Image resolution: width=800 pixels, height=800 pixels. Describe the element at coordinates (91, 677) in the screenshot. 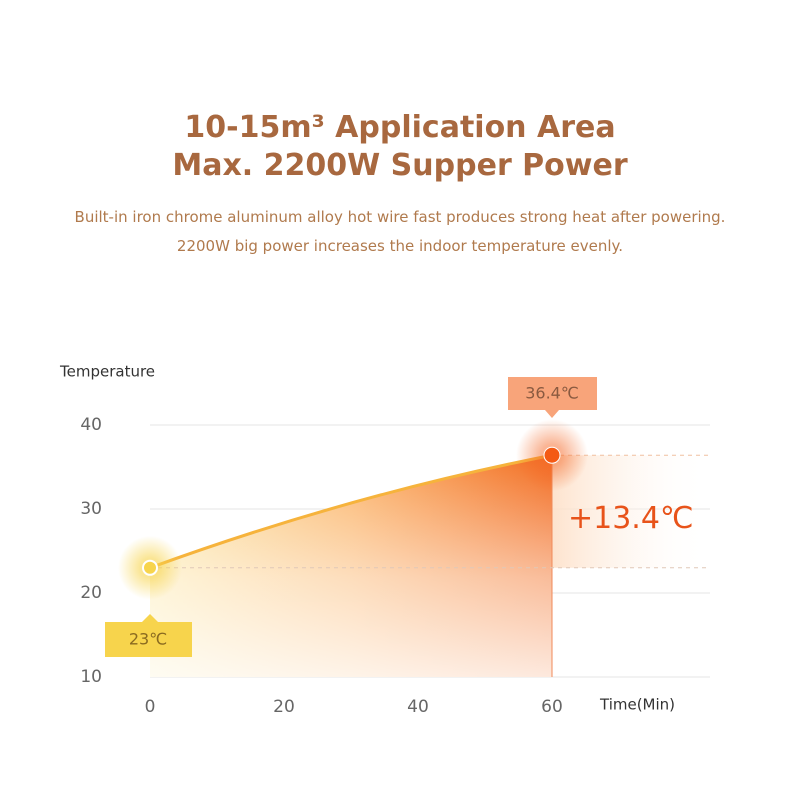

I see `y-tick-label: 10` at that location.